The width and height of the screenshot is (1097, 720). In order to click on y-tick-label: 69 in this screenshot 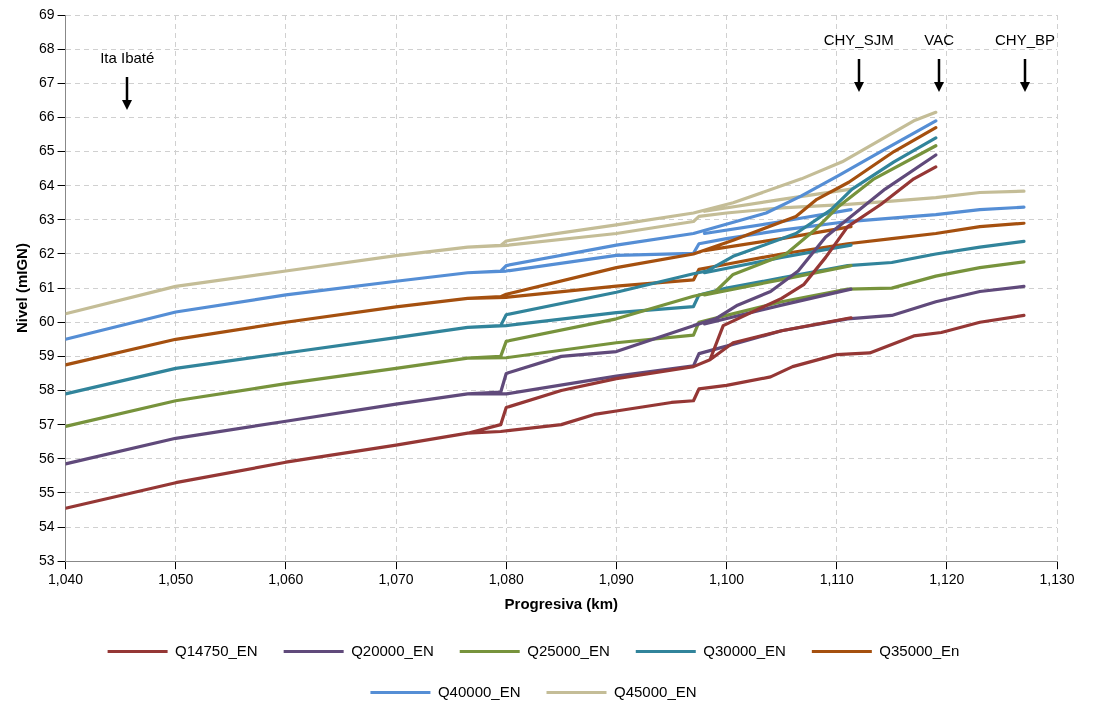, I will do `click(46, 13)`.